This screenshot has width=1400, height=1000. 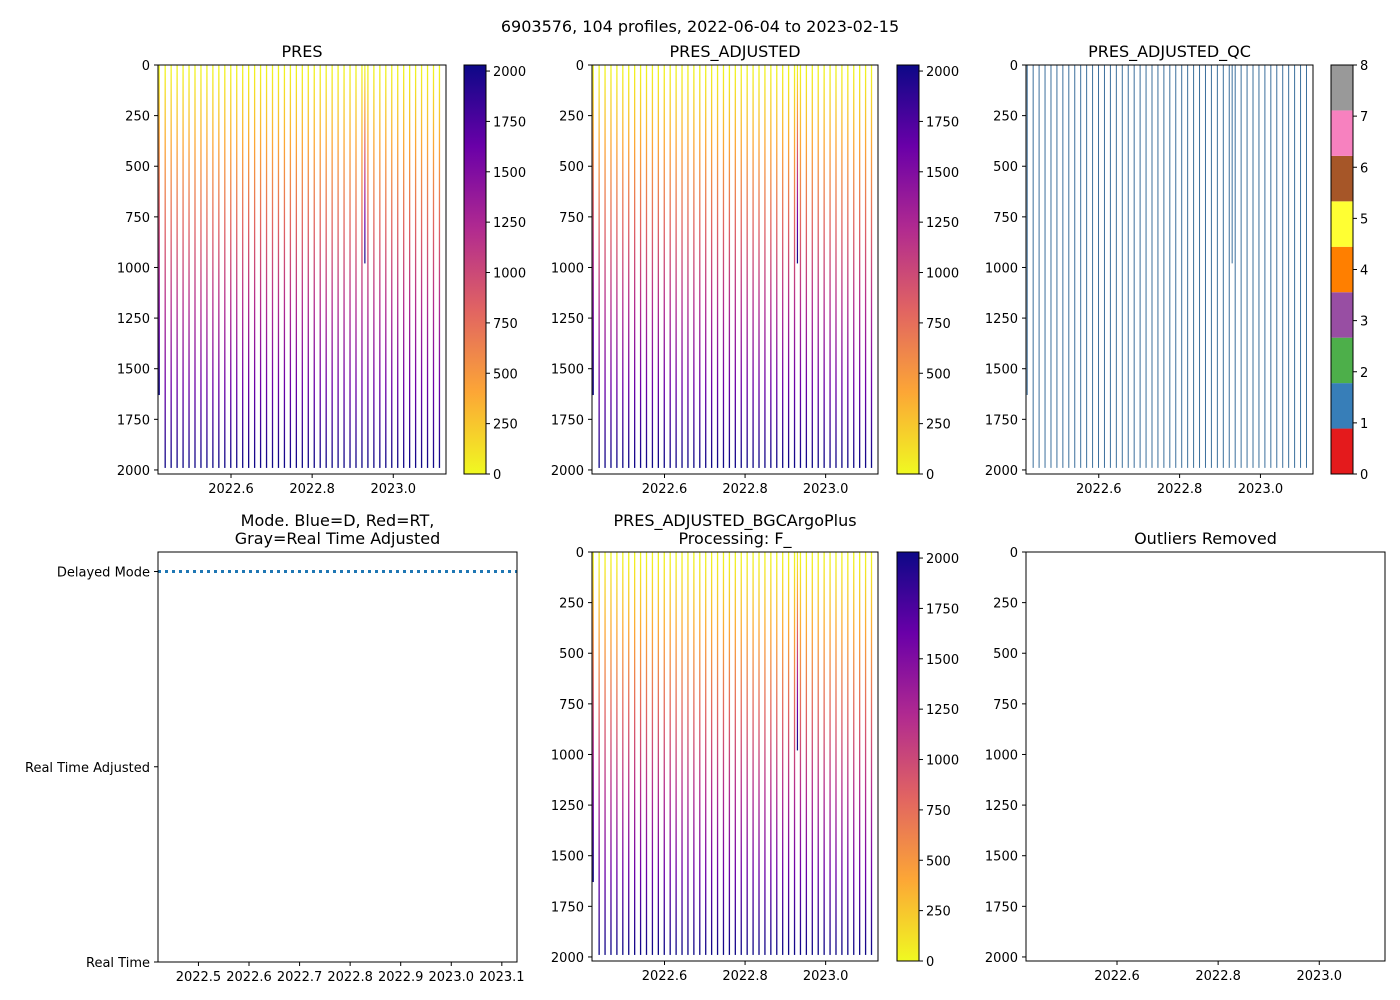 I want to click on colorbar-frame, so click(x=908, y=756).